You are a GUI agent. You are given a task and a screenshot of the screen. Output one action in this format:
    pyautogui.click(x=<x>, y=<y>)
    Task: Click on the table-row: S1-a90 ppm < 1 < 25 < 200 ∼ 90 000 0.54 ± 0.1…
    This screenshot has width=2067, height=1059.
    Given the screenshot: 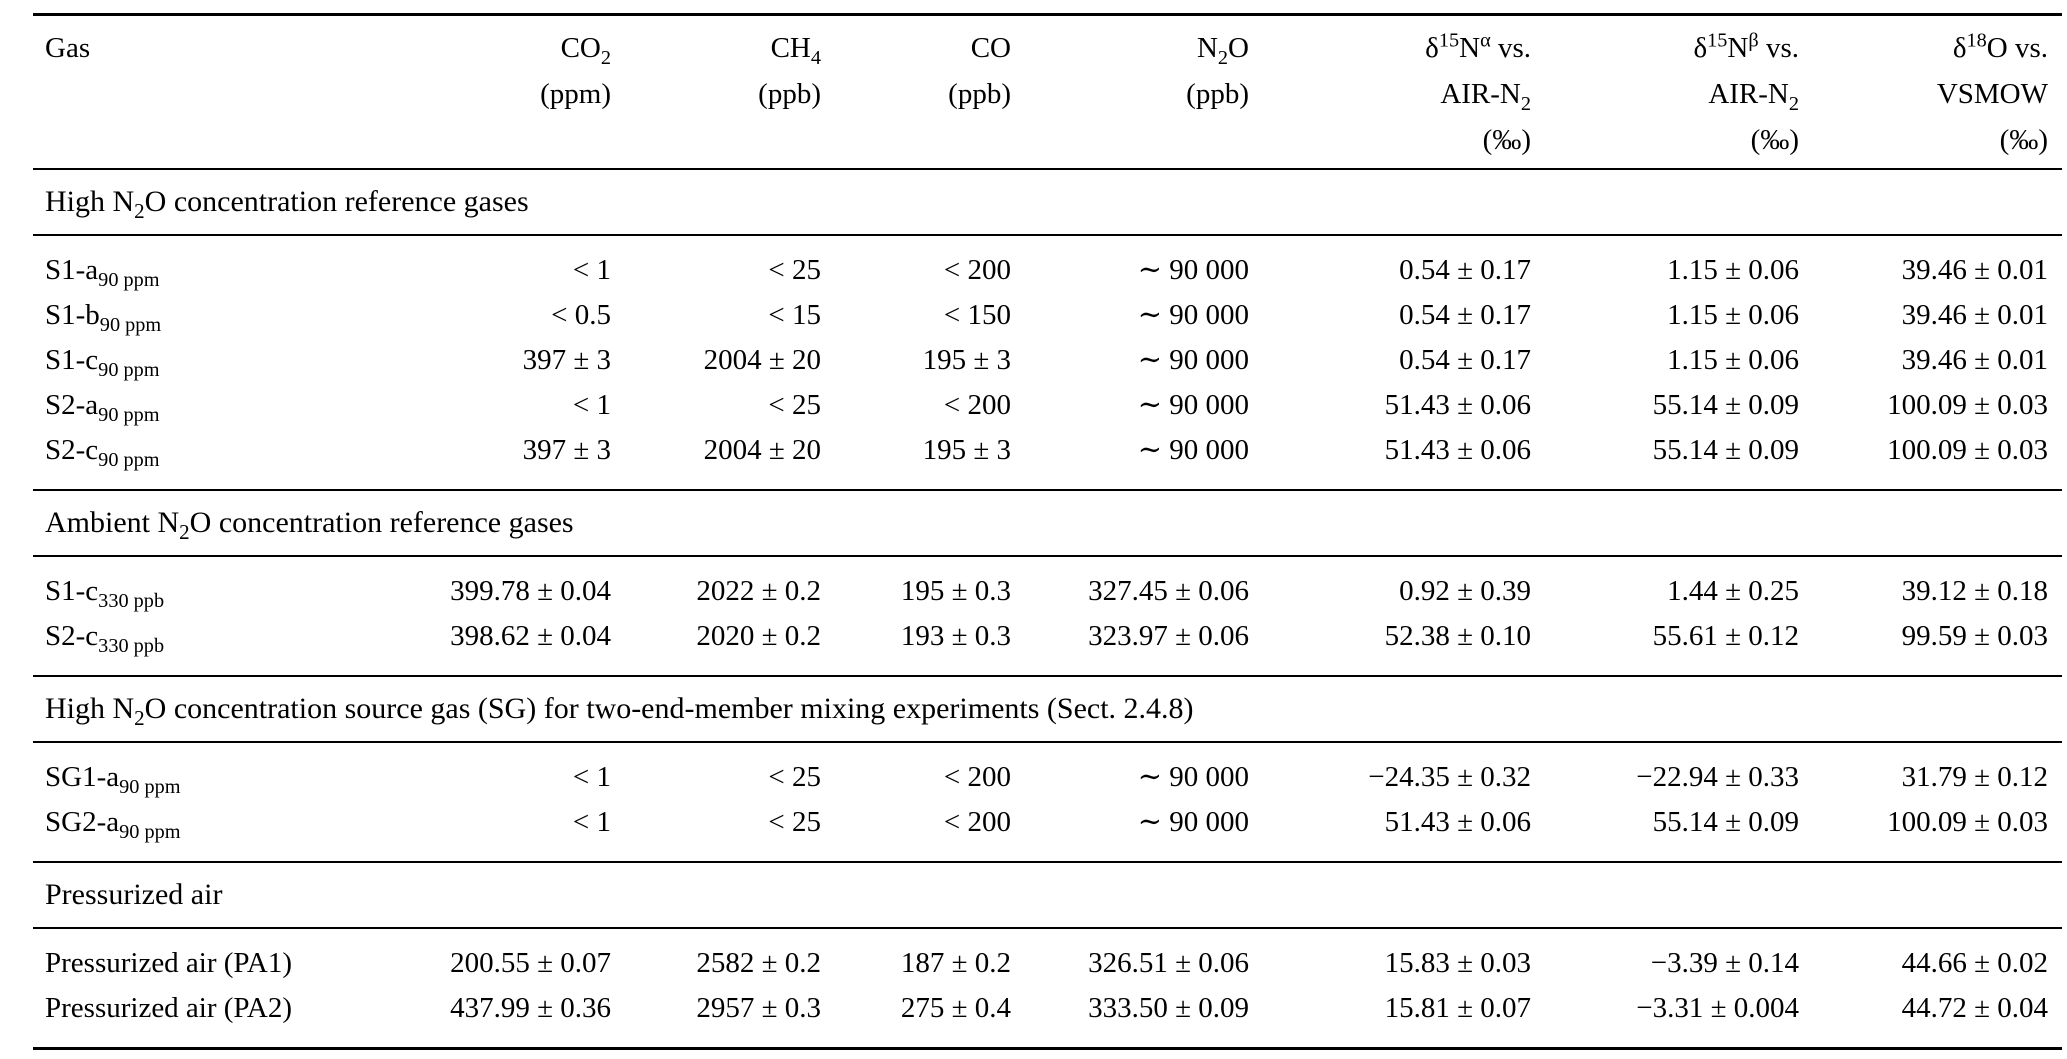 What is the action you would take?
    pyautogui.click(x=1047, y=264)
    